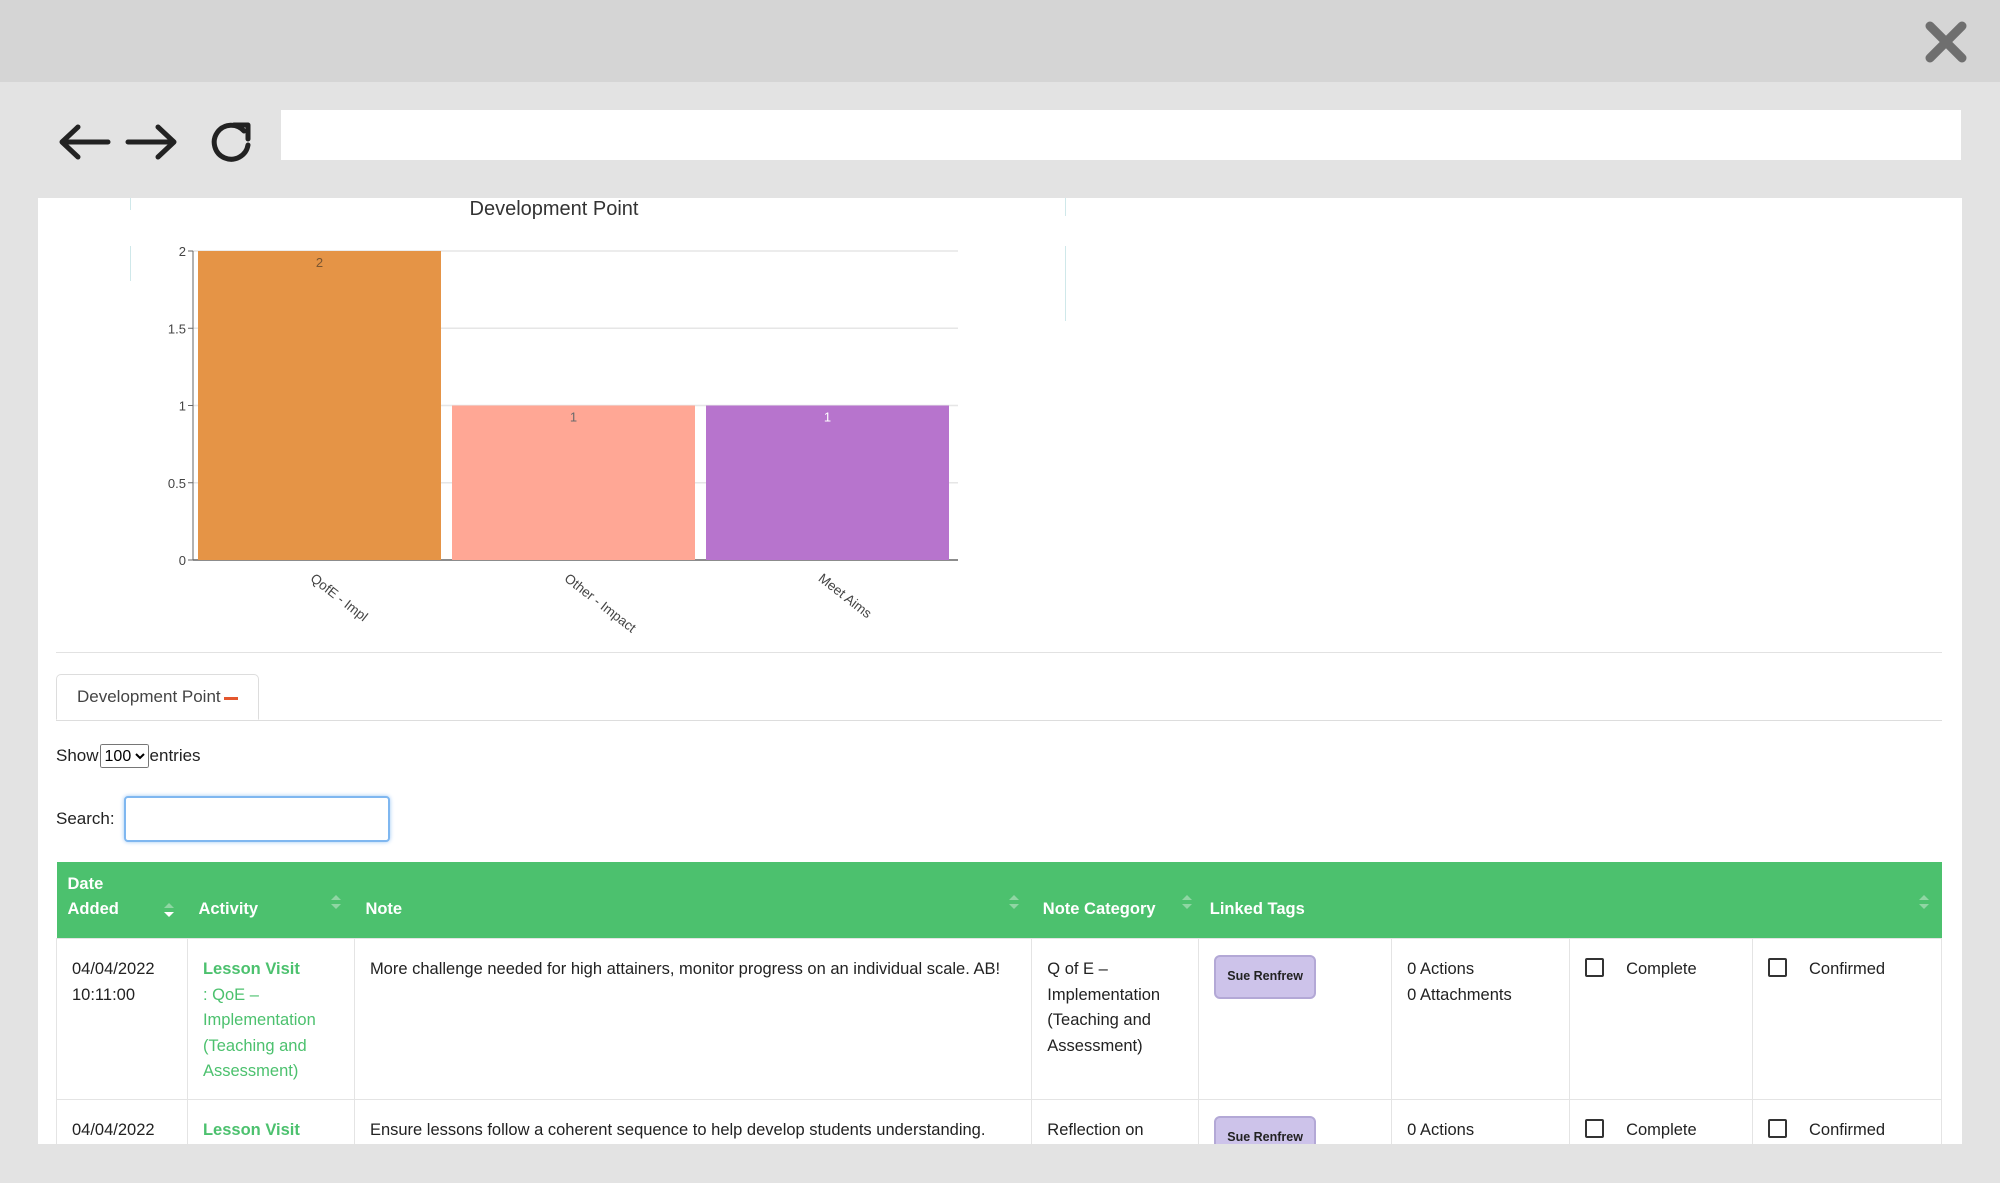 This screenshot has height=1183, width=2000. I want to click on header-date-line1: Date, so click(85, 884).